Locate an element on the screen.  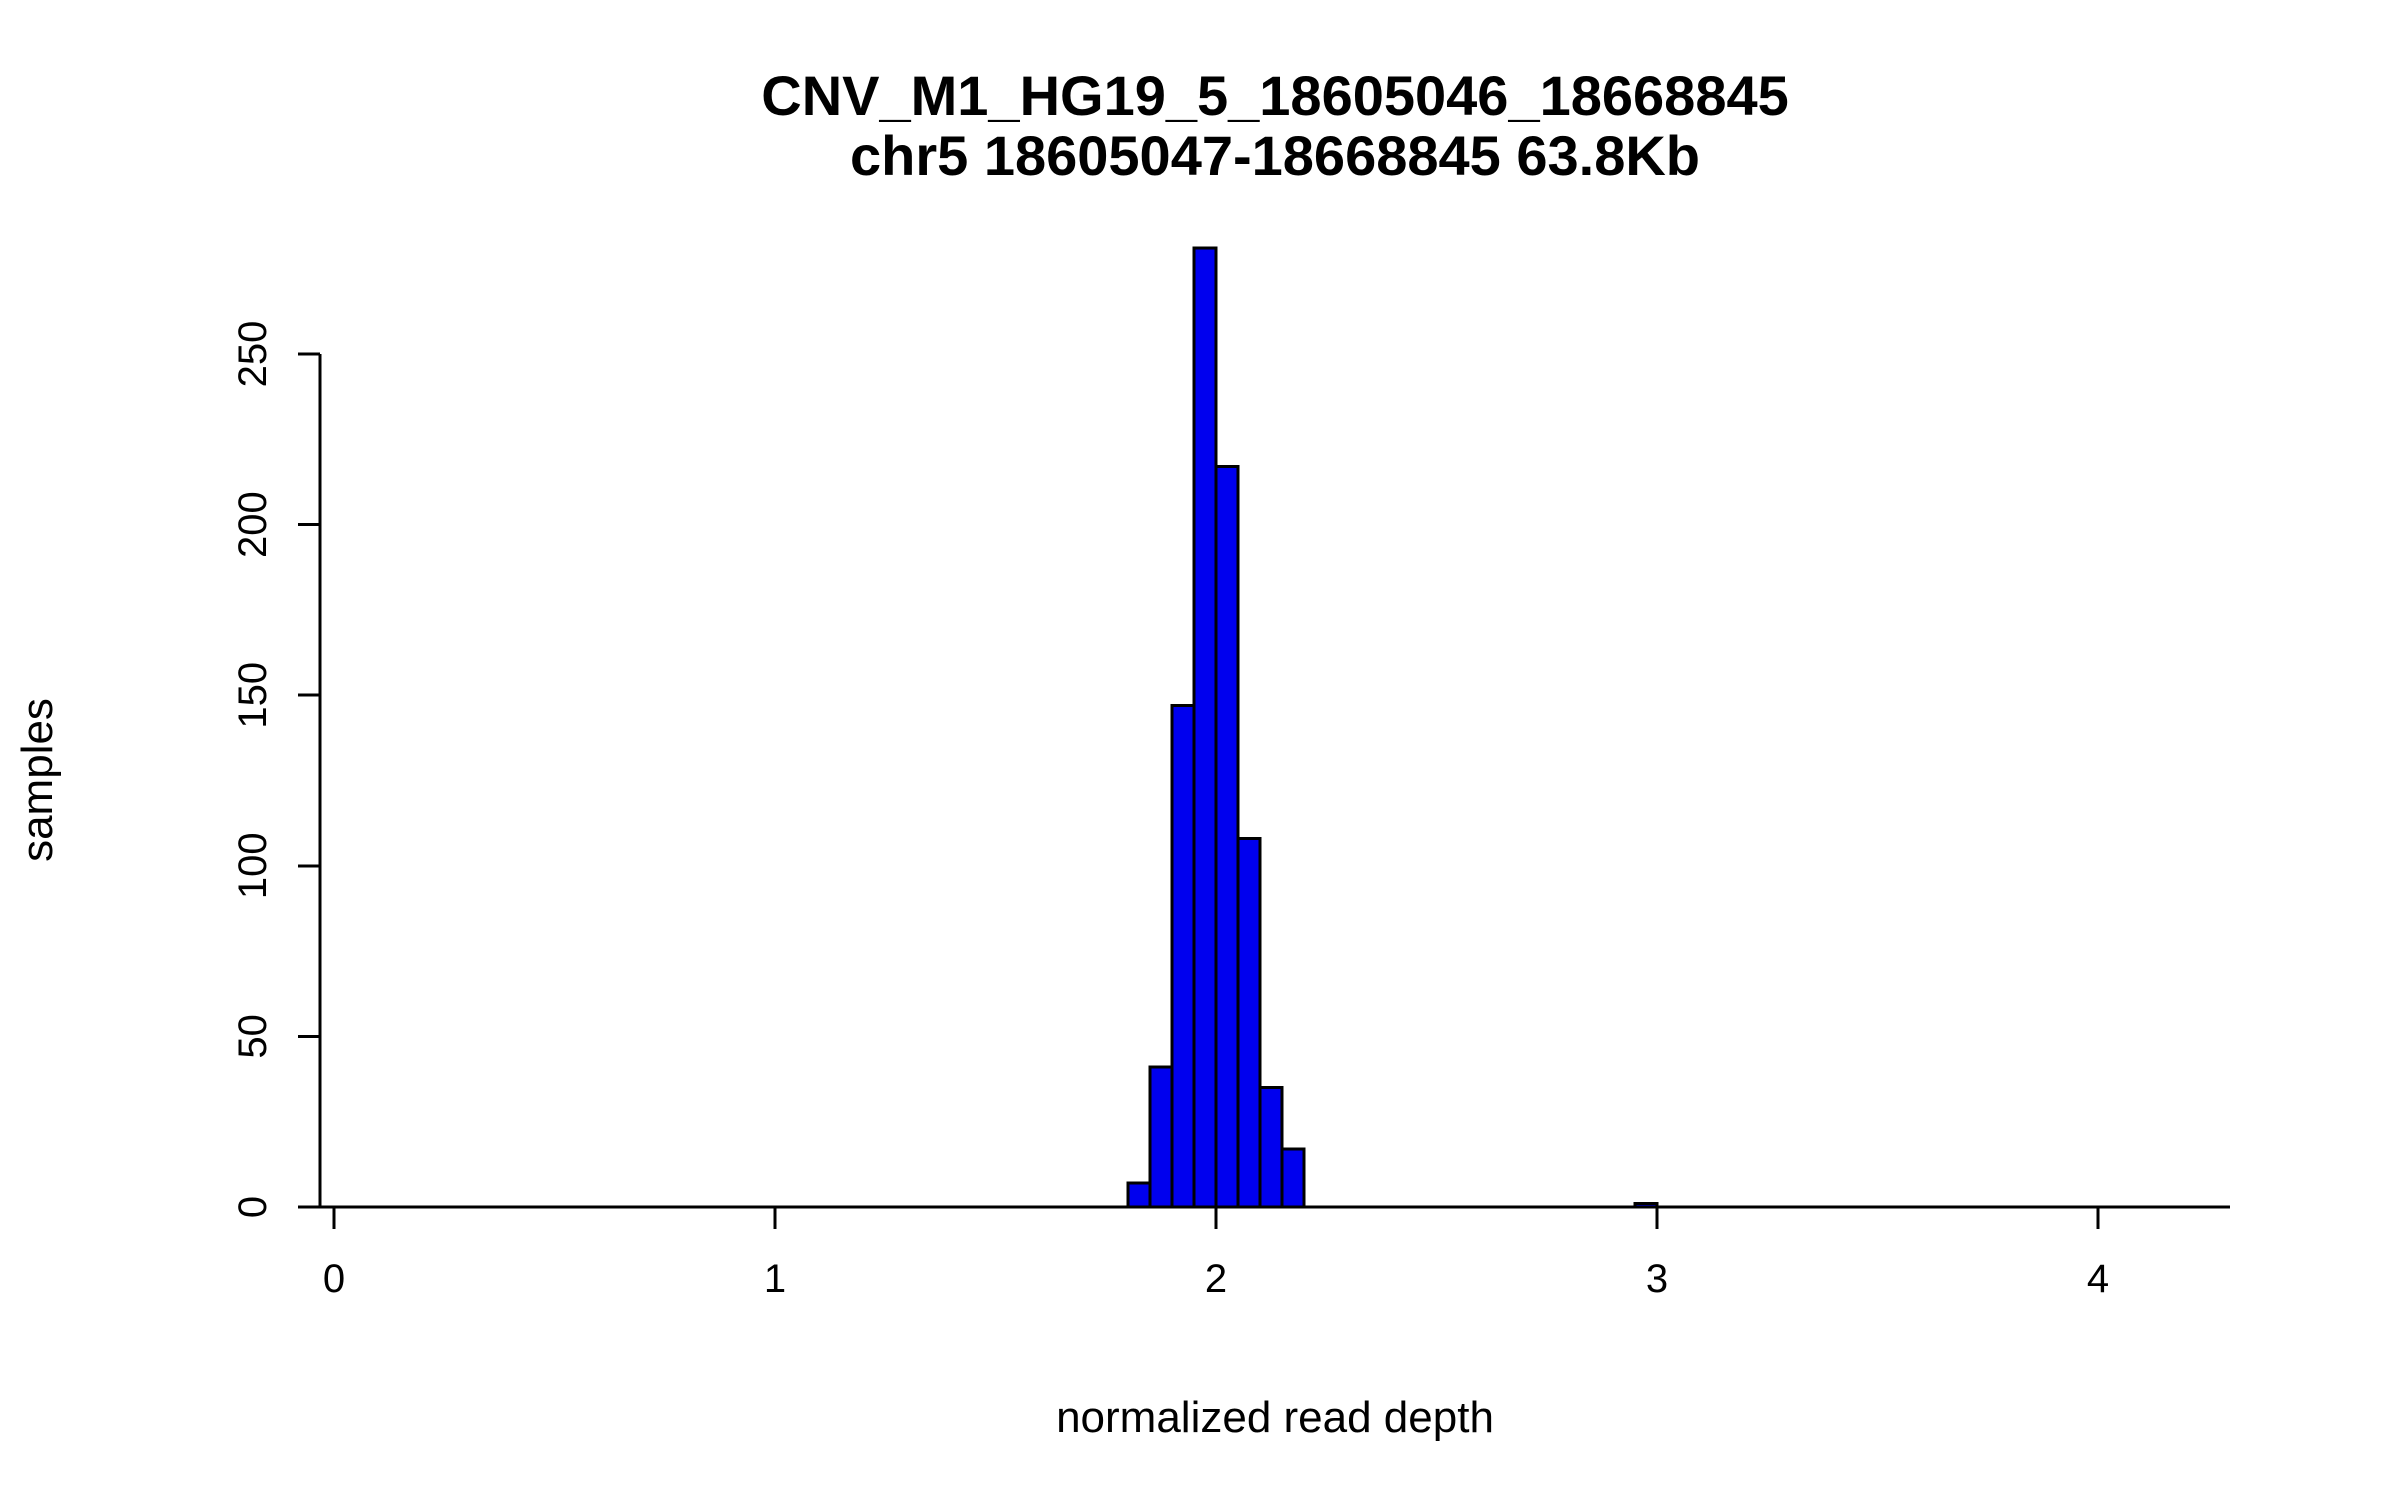
y-tick-label: 50 is located at coordinates (253, 1036).